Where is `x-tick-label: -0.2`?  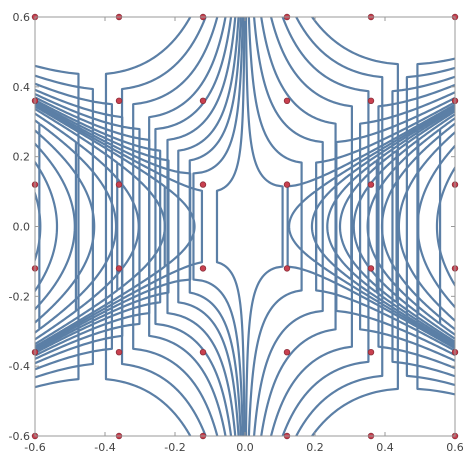
x-tick-label: -0.2 is located at coordinates (174, 447).